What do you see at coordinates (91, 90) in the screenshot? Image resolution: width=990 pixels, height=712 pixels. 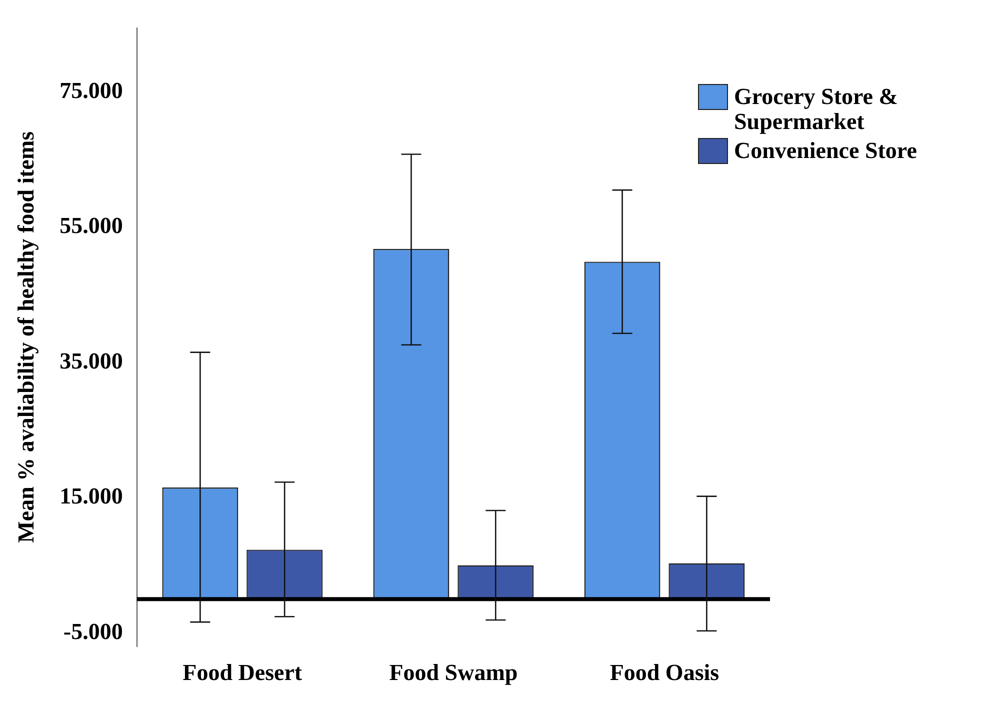 I see `y-tick-label: 75.000` at bounding box center [91, 90].